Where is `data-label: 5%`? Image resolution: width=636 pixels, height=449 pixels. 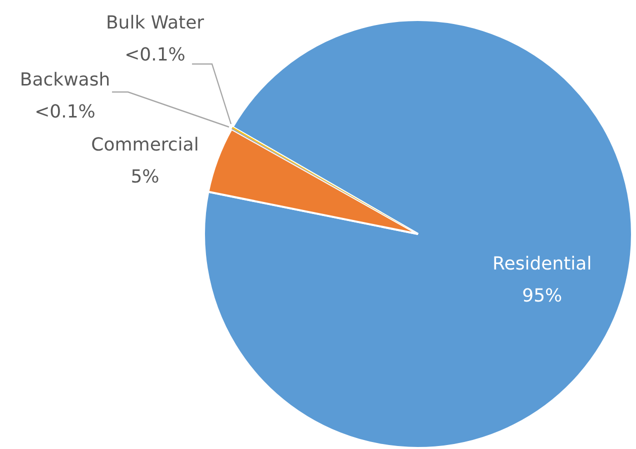 data-label: 5% is located at coordinates (145, 177).